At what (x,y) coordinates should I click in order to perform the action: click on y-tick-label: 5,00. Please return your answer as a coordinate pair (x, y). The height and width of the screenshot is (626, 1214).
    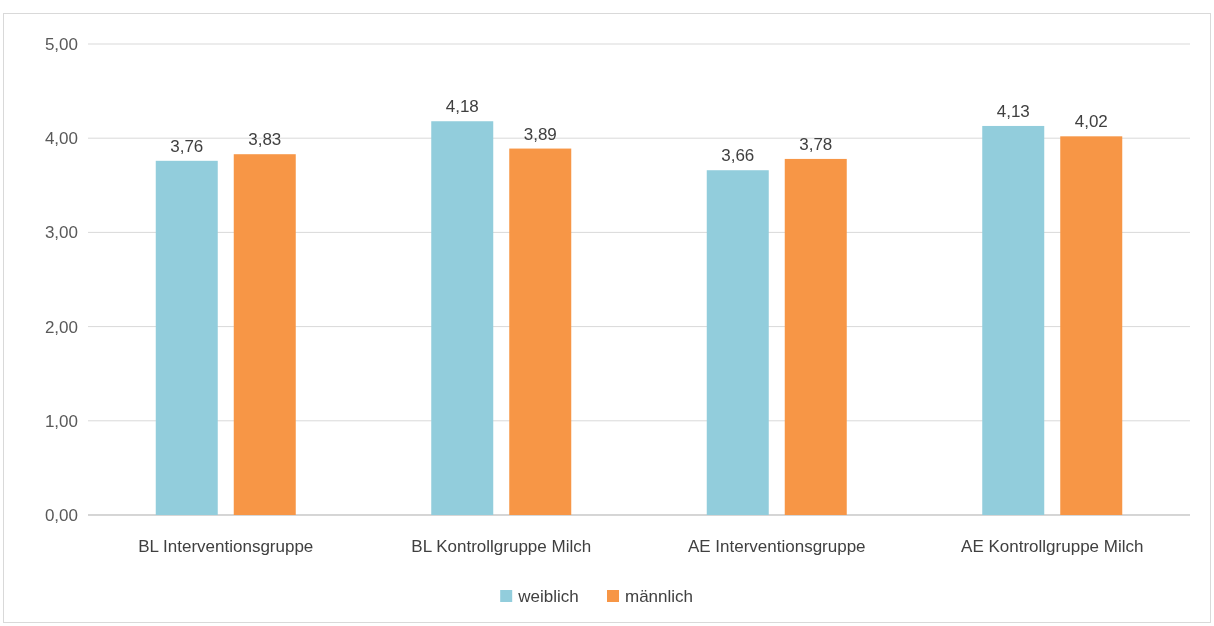
    Looking at the image, I should click on (61, 44).